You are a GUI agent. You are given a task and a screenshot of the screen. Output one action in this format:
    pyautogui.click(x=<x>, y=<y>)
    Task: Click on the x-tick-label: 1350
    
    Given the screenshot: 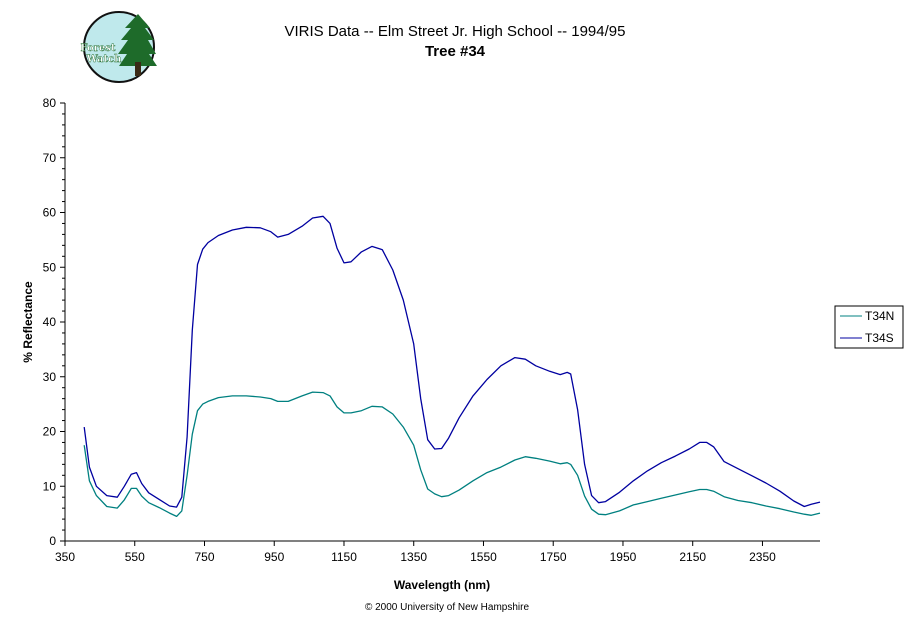 What is the action you would take?
    pyautogui.click(x=413, y=557)
    